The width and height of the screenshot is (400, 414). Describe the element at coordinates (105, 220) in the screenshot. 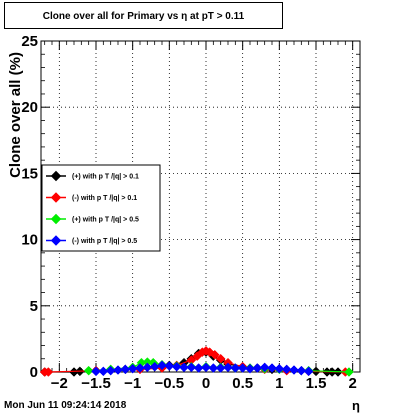

I see `legend-label: (+) with p T /|q| > 0.5` at that location.